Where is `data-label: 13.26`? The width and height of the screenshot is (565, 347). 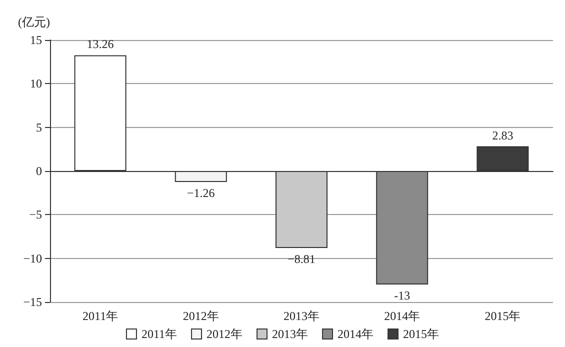 data-label: 13.26 is located at coordinates (100, 44).